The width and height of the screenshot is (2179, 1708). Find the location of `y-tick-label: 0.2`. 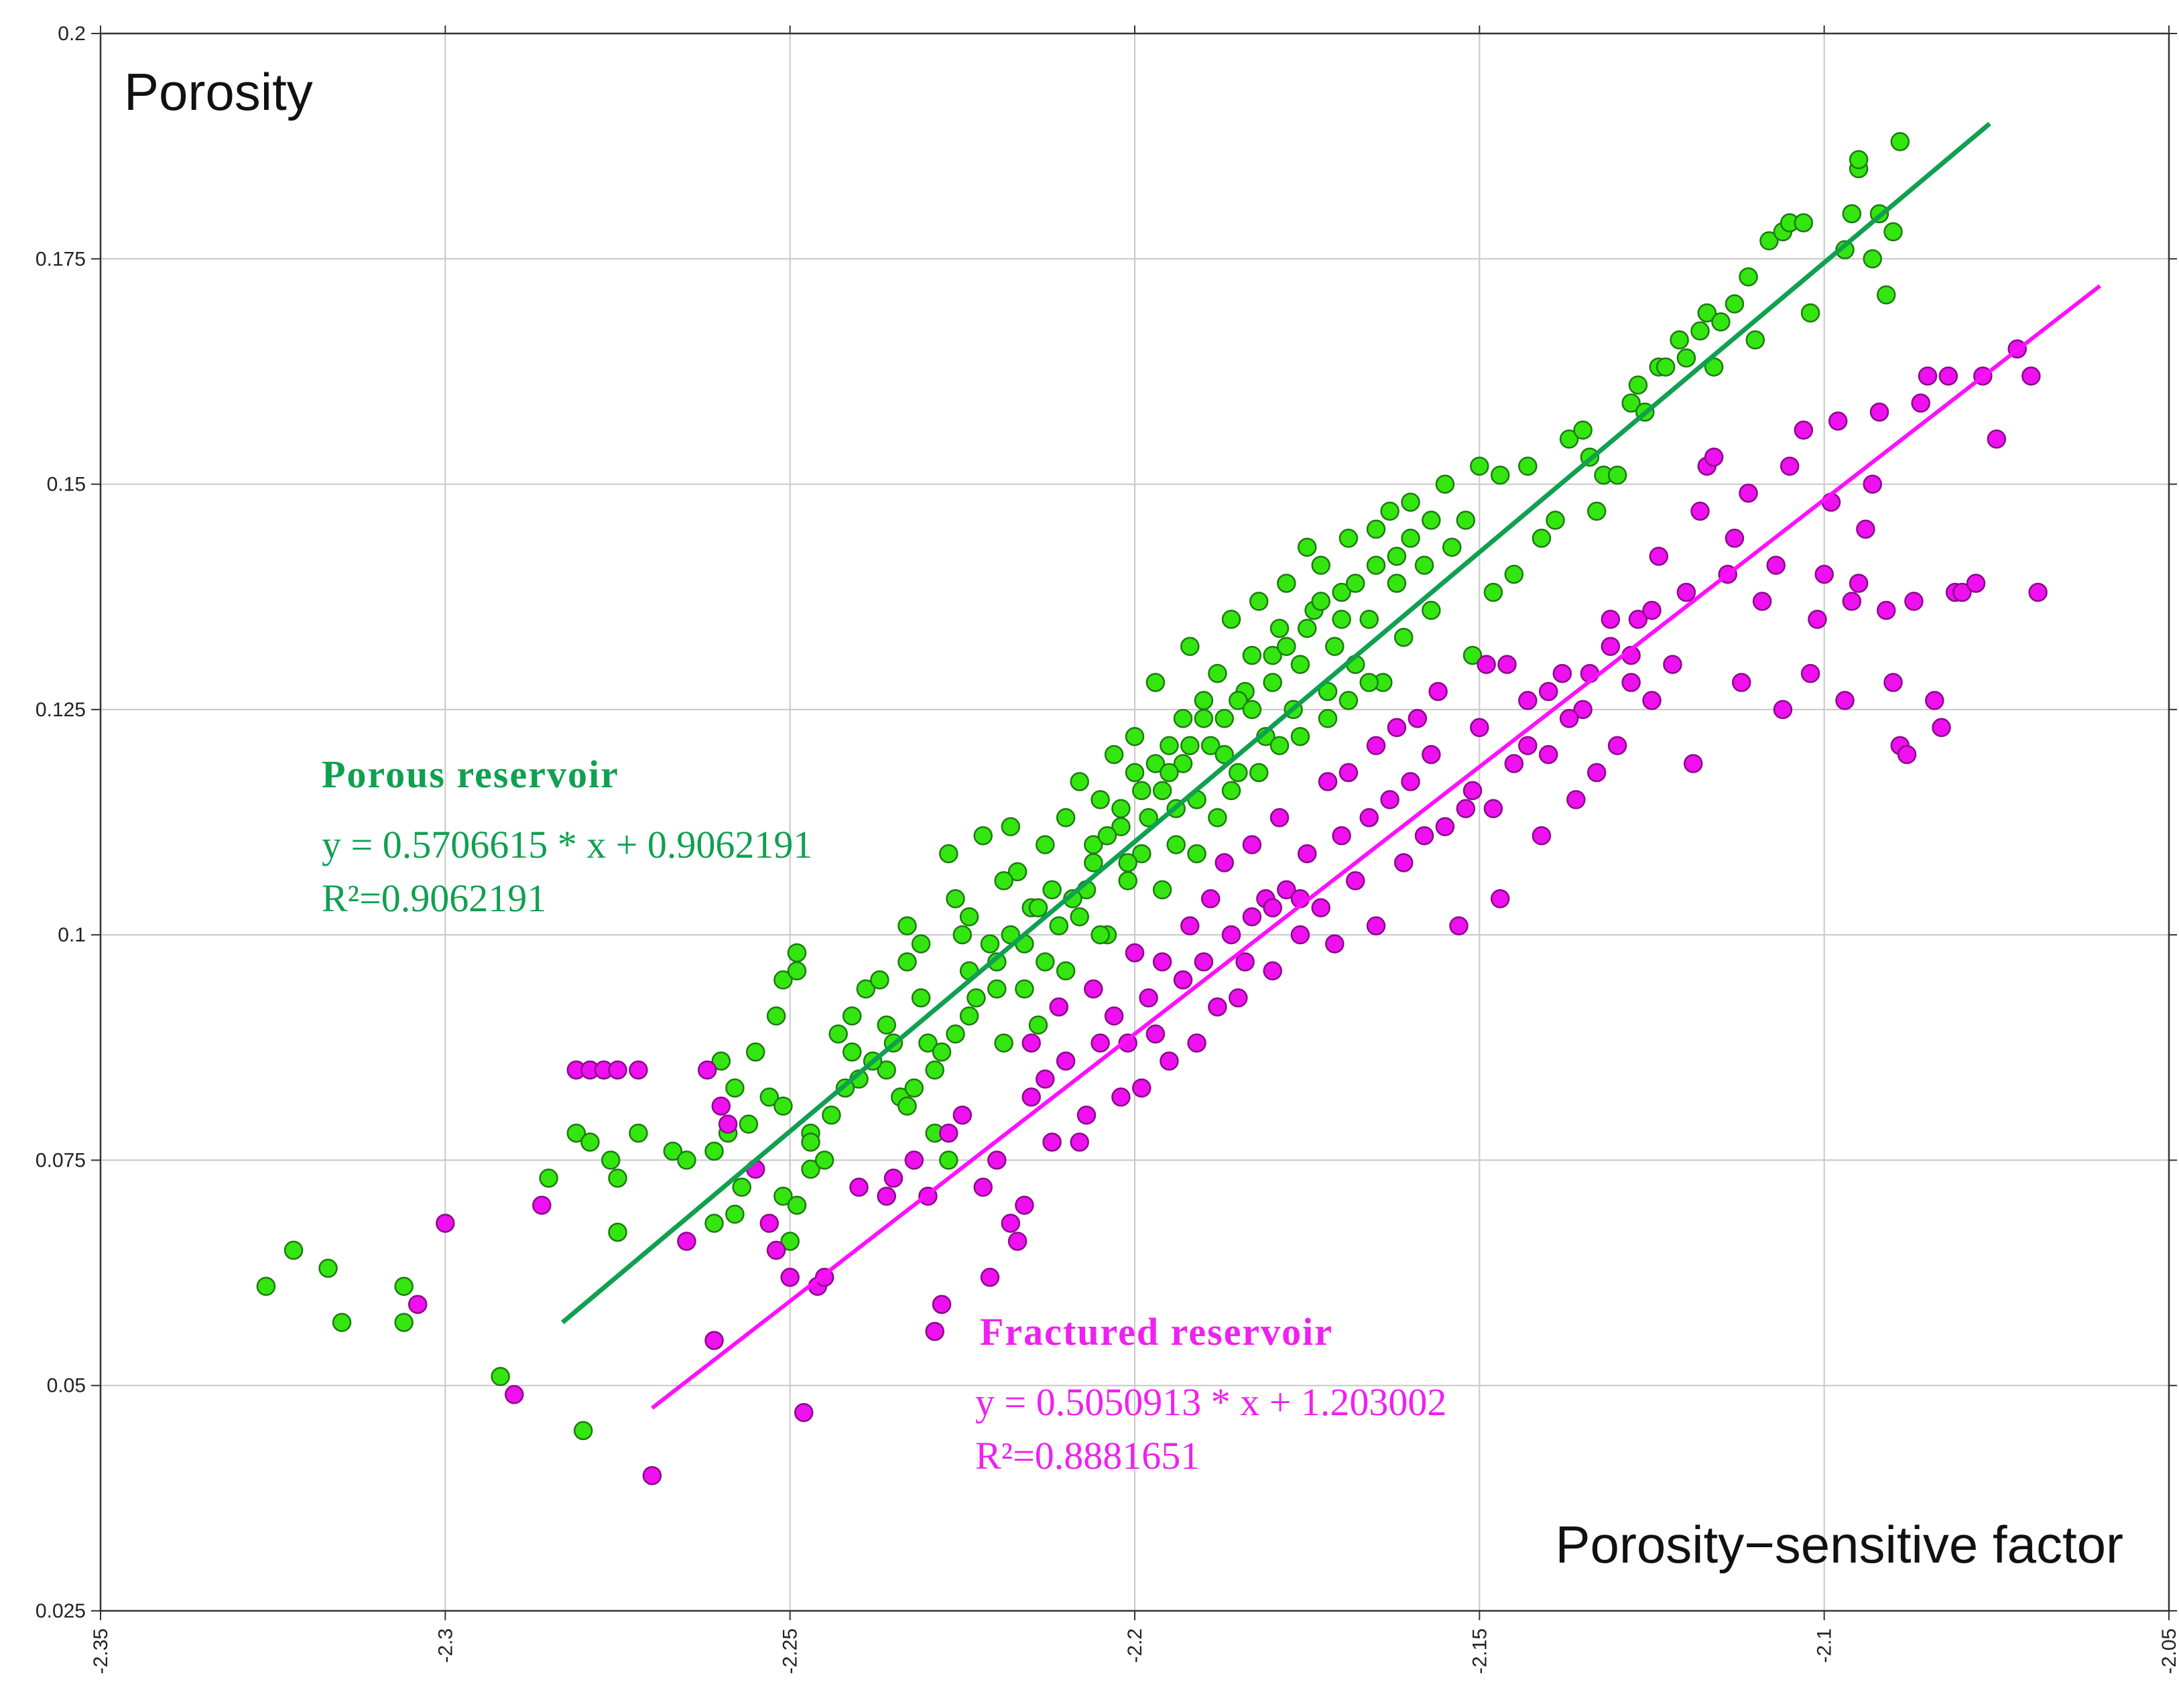

y-tick-label: 0.2 is located at coordinates (72, 34).